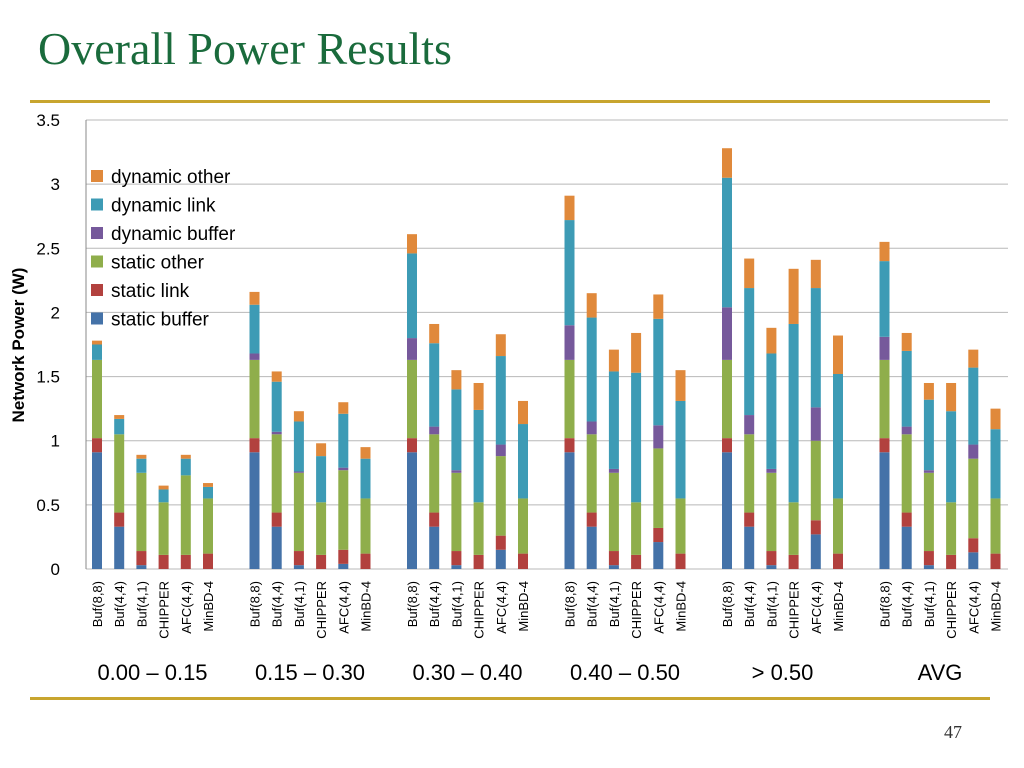 The width and height of the screenshot is (1024, 768). What do you see at coordinates (55, 184) in the screenshot?
I see `y-tick-label: 3` at bounding box center [55, 184].